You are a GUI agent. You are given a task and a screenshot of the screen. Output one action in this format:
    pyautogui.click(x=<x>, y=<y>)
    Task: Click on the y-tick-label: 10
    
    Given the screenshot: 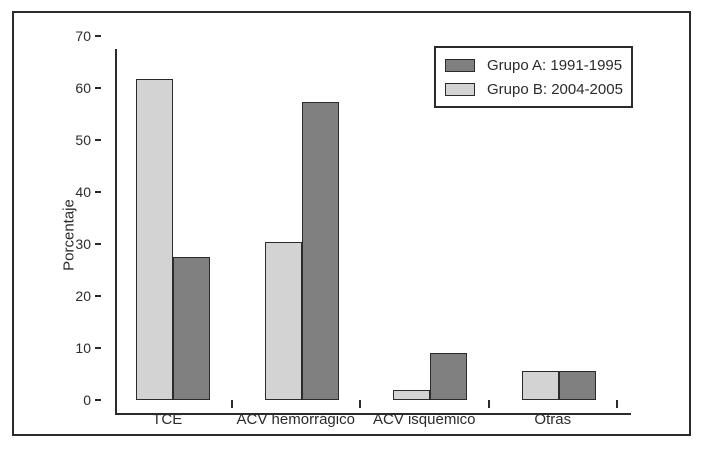 What is the action you would take?
    pyautogui.click(x=83, y=348)
    